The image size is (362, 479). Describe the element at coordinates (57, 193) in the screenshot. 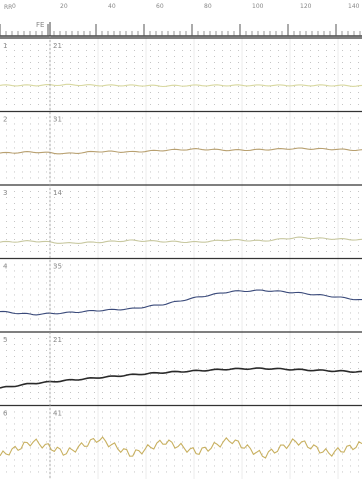

I see `channel-scale-label: 14` at that location.